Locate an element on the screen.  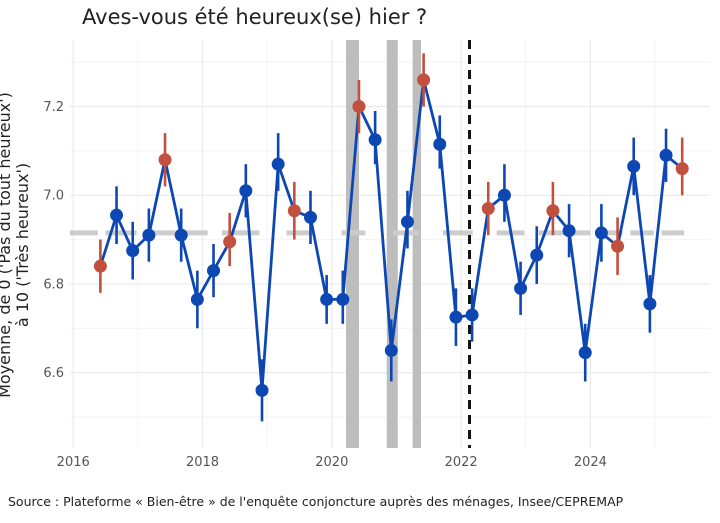
y-tick-label: 6.6 is located at coordinates (53, 373).